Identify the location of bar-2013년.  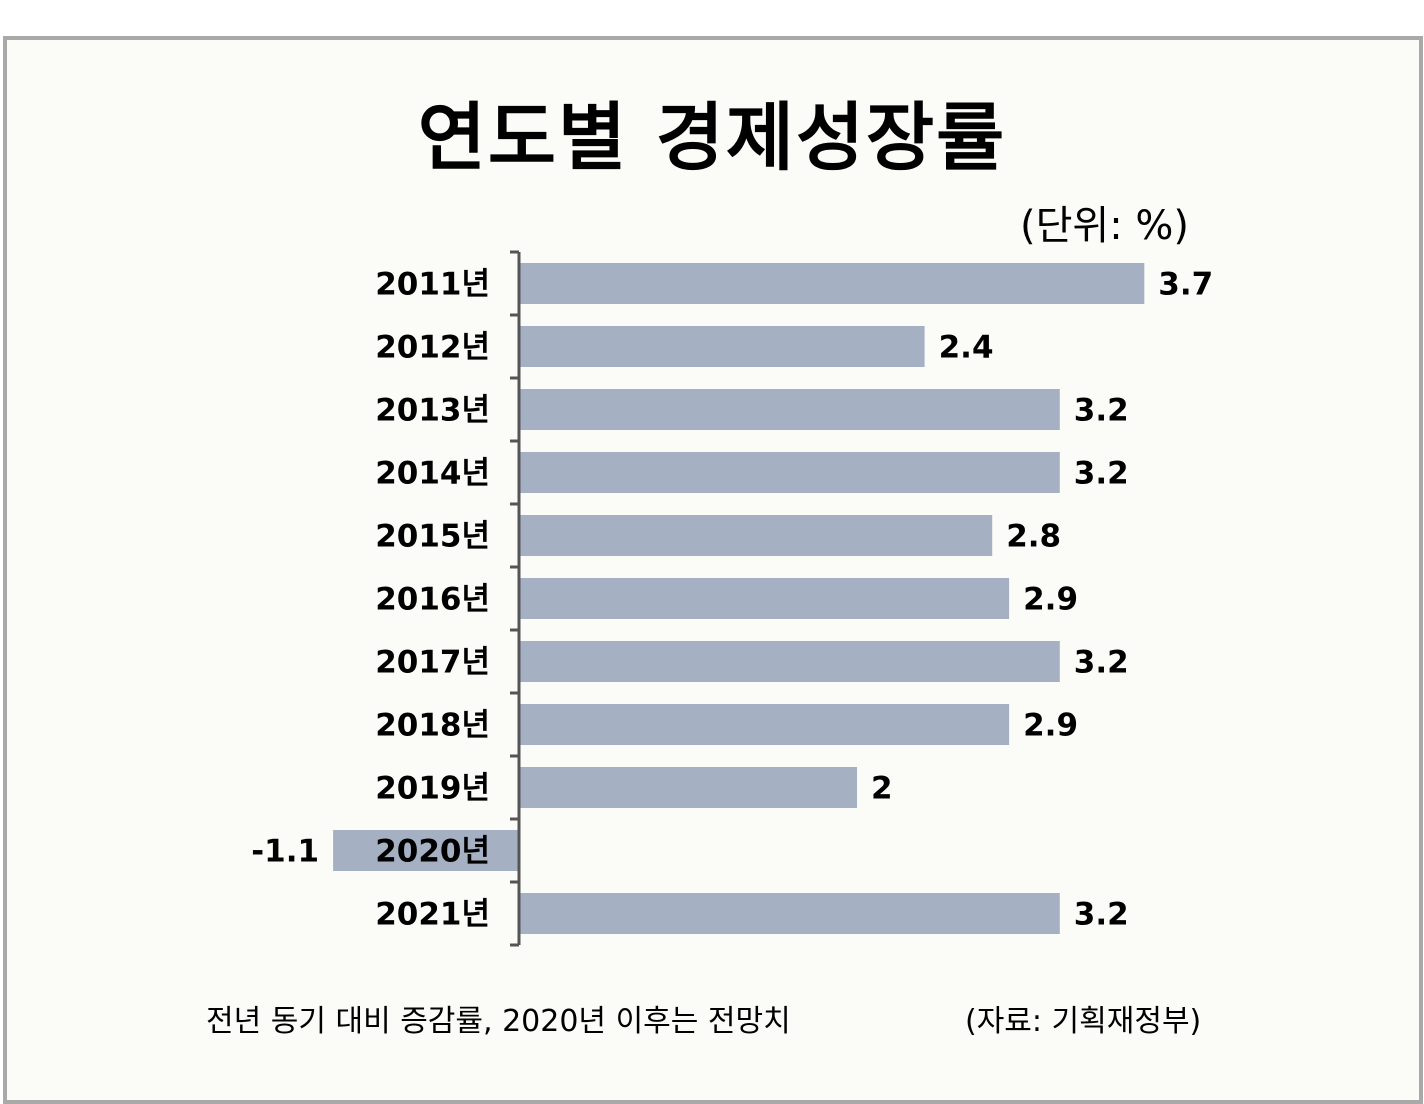
(789, 409).